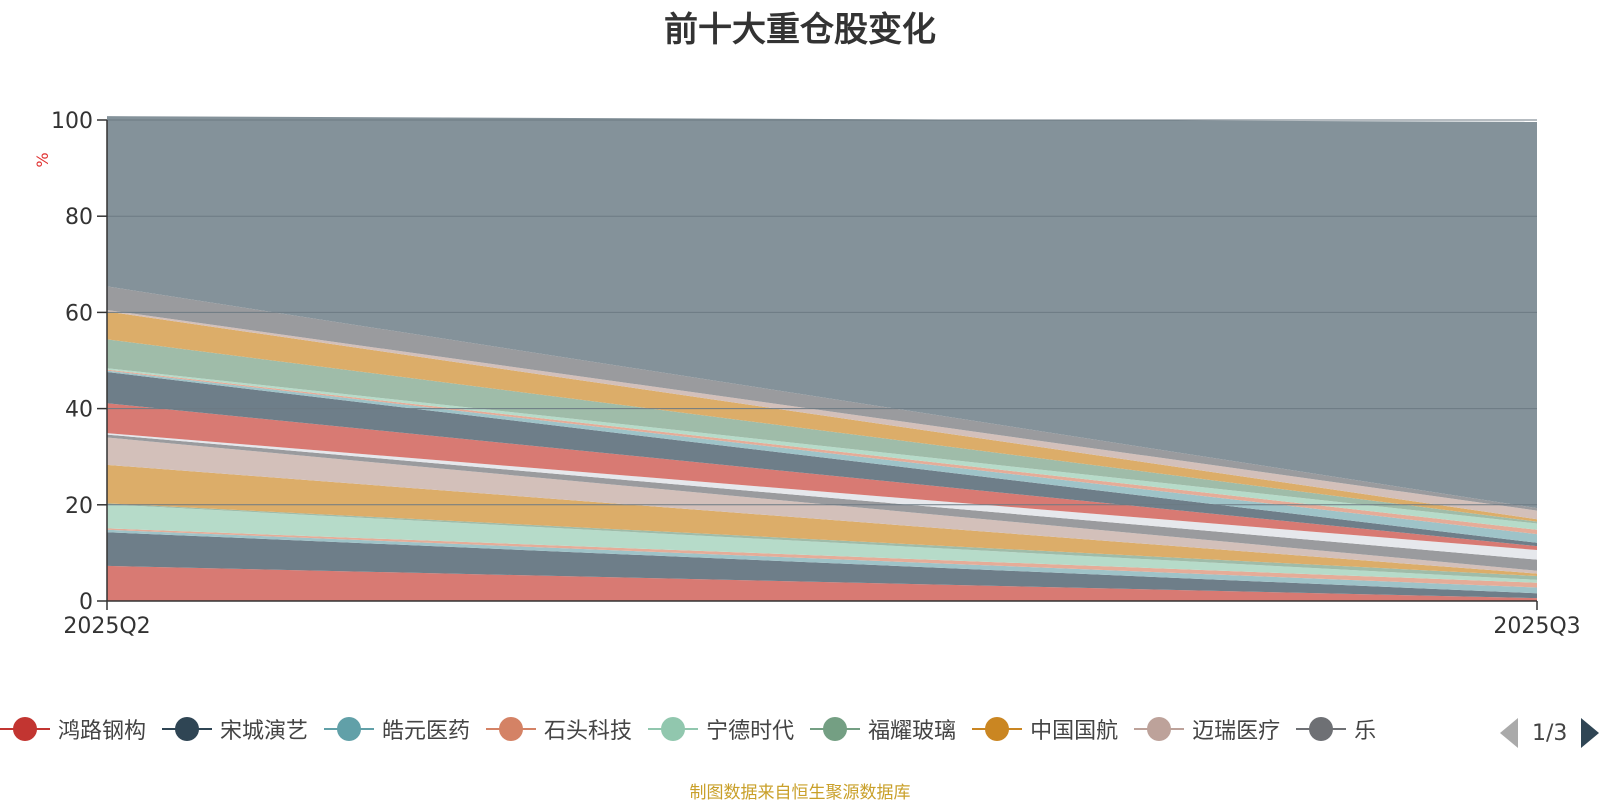 The height and width of the screenshot is (803, 1600). I want to click on legend-pager: 1/3, so click(1550, 733).